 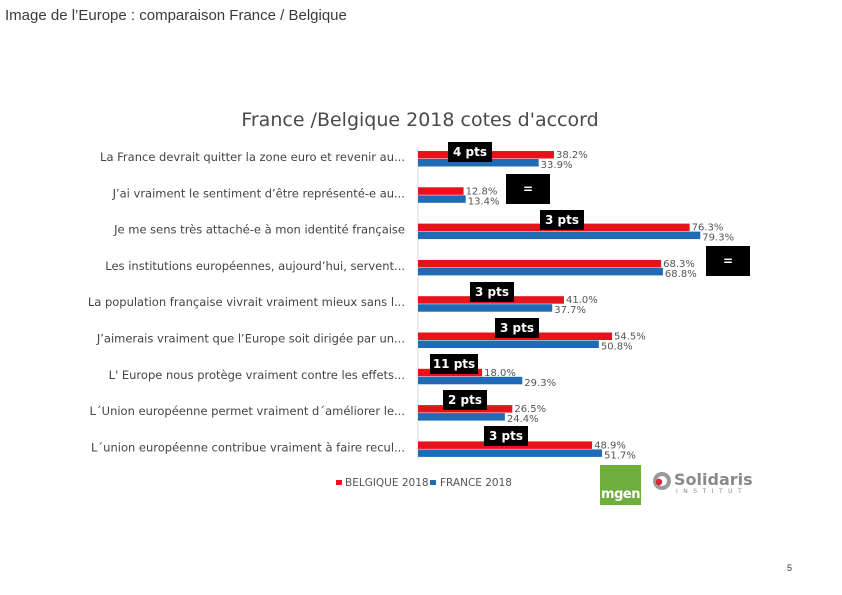 What do you see at coordinates (610, 445) in the screenshot?
I see `data-label-belgique: 48.9%` at bounding box center [610, 445].